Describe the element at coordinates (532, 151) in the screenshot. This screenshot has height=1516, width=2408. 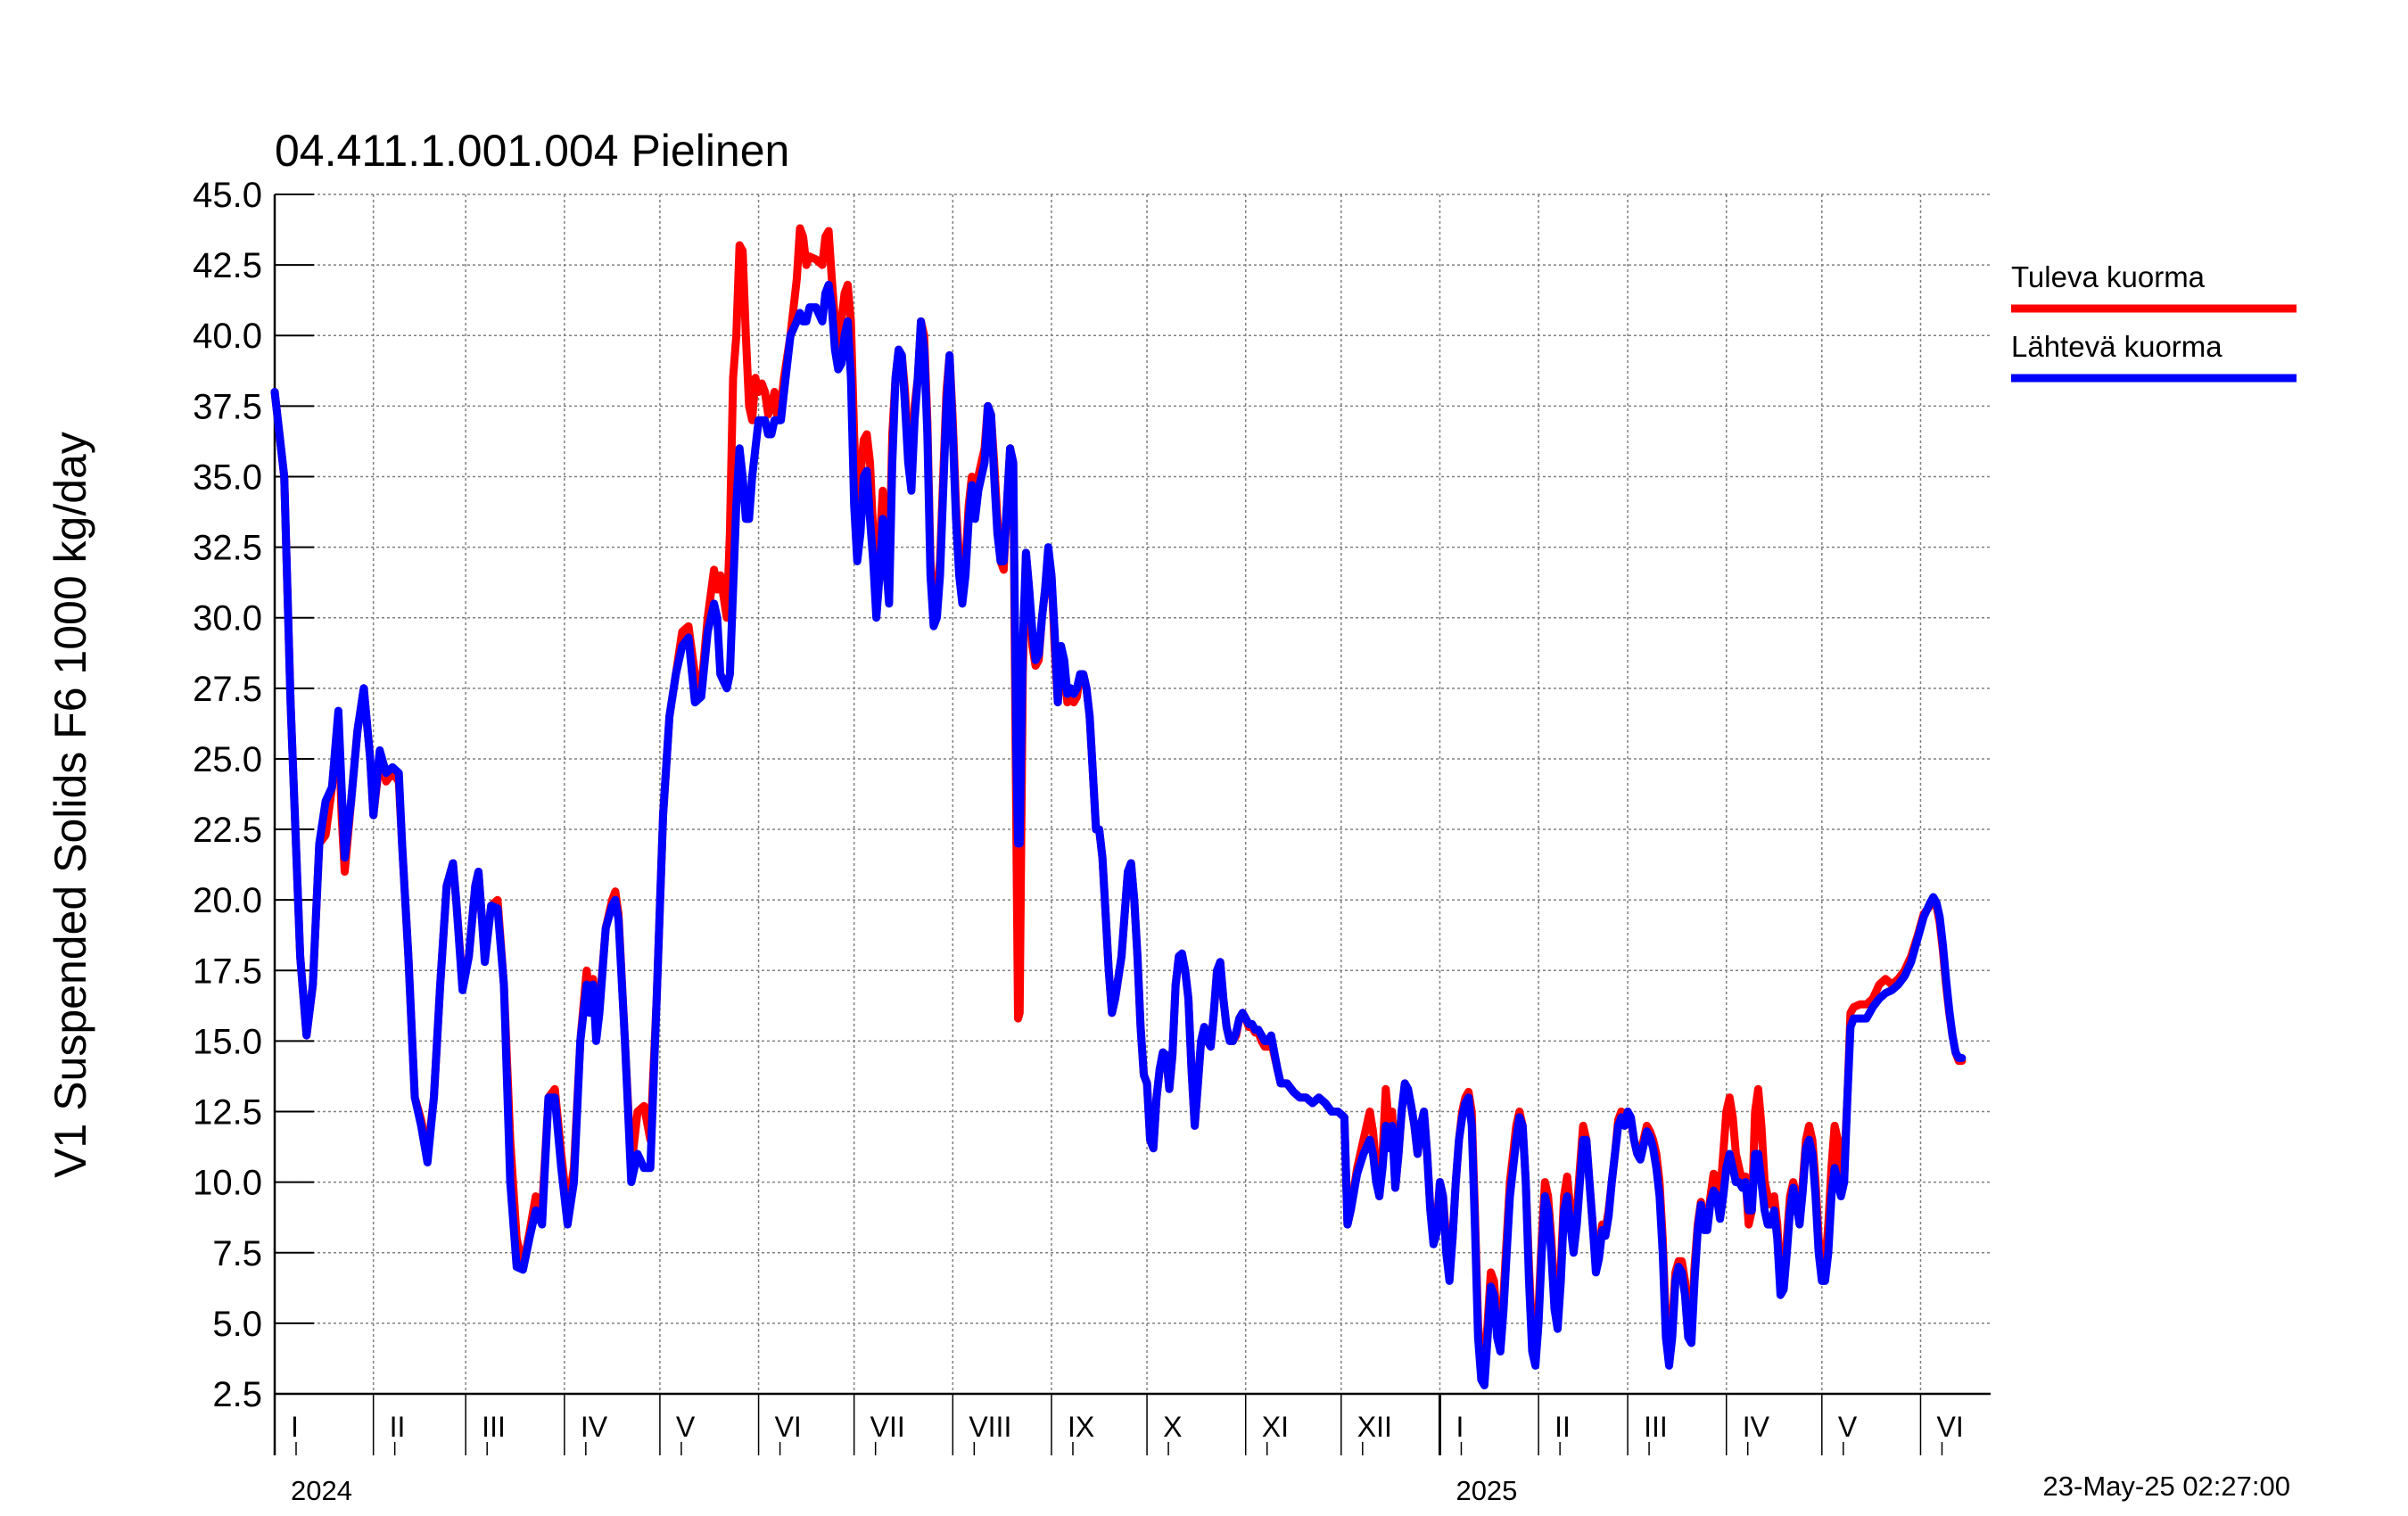
I see `chart-title: 04.411.1.001.004 Pielinen` at that location.